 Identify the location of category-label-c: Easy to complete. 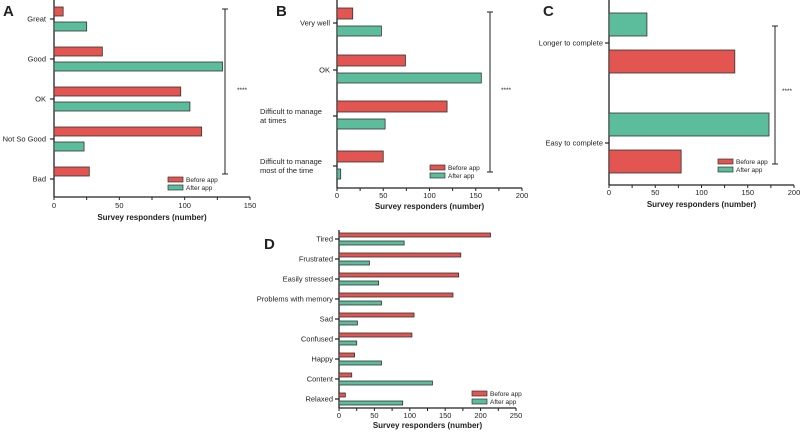
(574, 143).